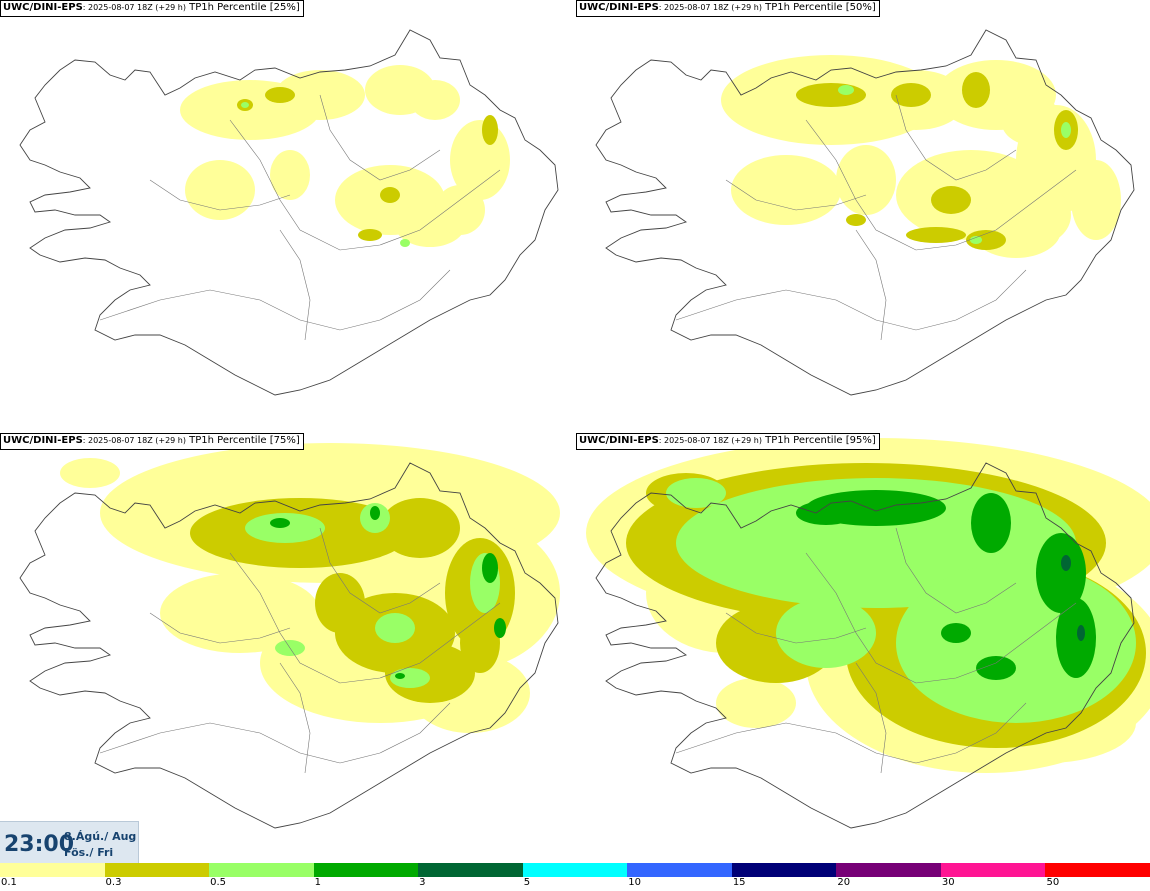 The height and width of the screenshot is (891, 1150). What do you see at coordinates (422, 882) in the screenshot?
I see `legend-label: 3` at bounding box center [422, 882].